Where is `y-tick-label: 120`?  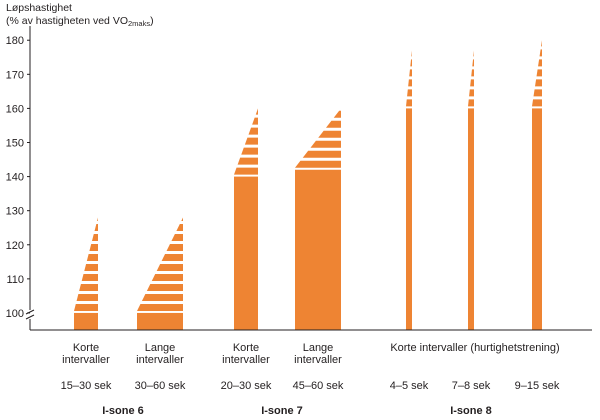 y-tick-label: 120 is located at coordinates (15, 246).